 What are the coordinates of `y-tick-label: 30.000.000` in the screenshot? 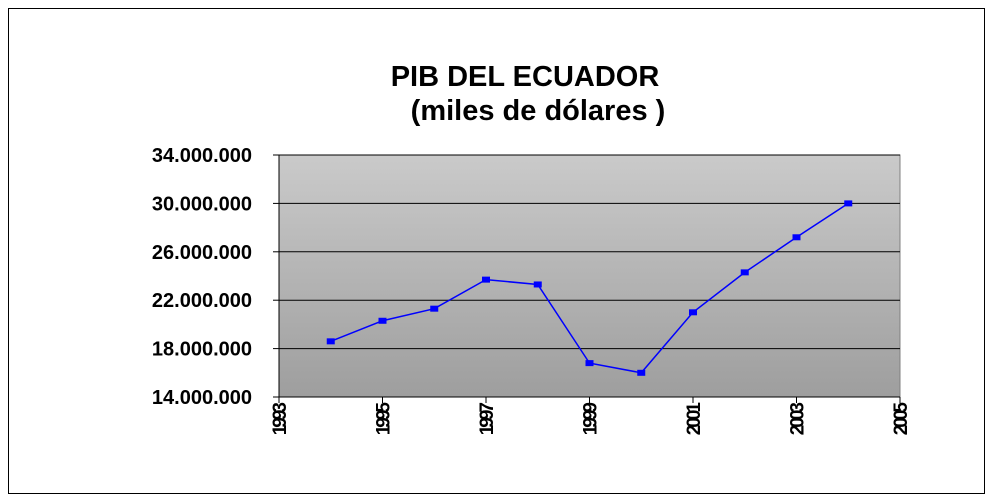 It's located at (202, 204).